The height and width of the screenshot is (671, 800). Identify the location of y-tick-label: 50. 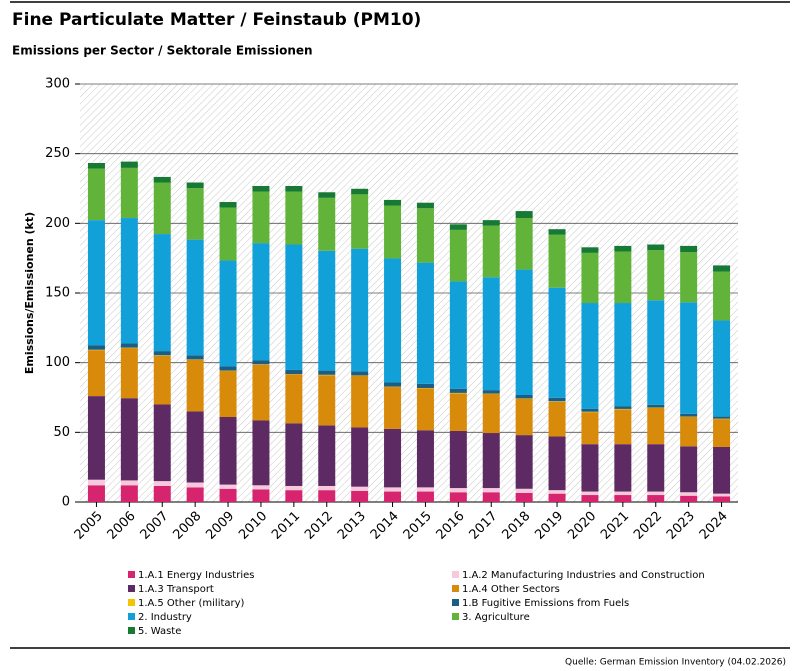
(61, 432).